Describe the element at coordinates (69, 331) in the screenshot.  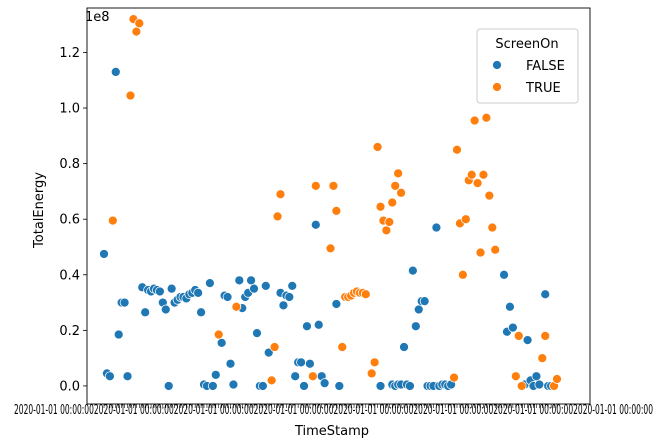
I see `y-tick-label: 0.2` at that location.